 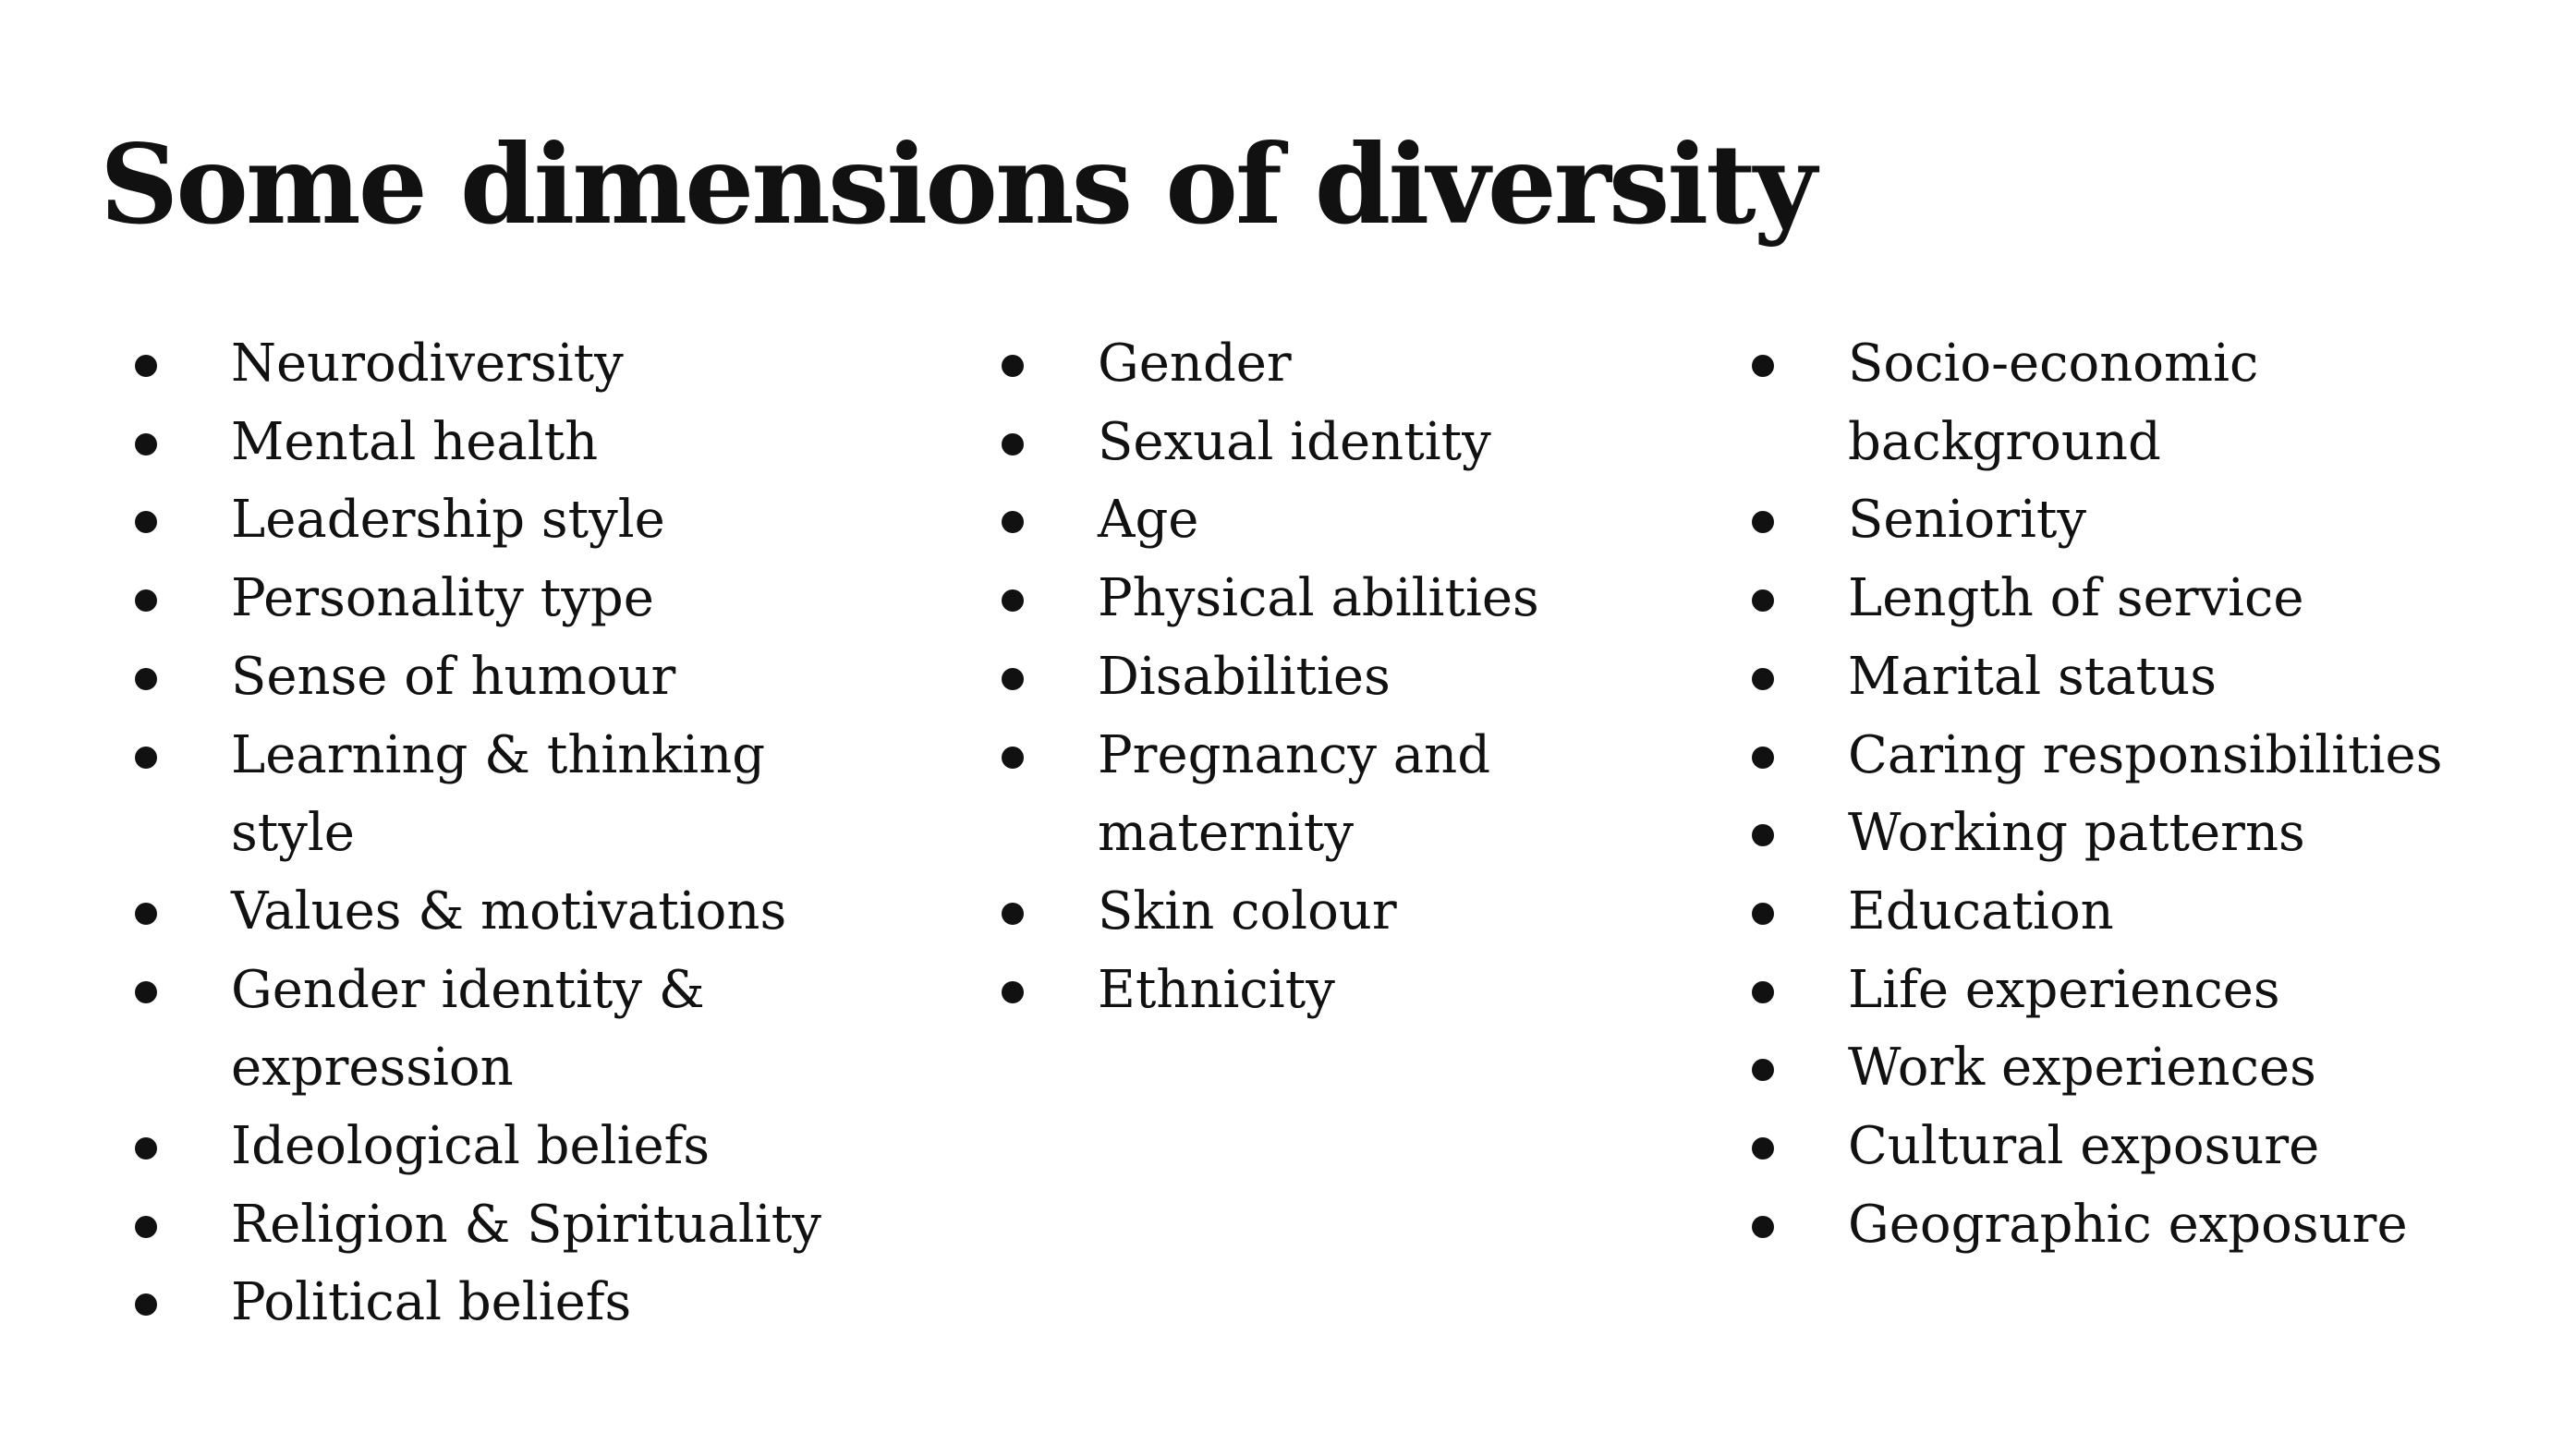 What do you see at coordinates (468, 1029) in the screenshot?
I see `list-item-label: Gender identity & expression` at bounding box center [468, 1029].